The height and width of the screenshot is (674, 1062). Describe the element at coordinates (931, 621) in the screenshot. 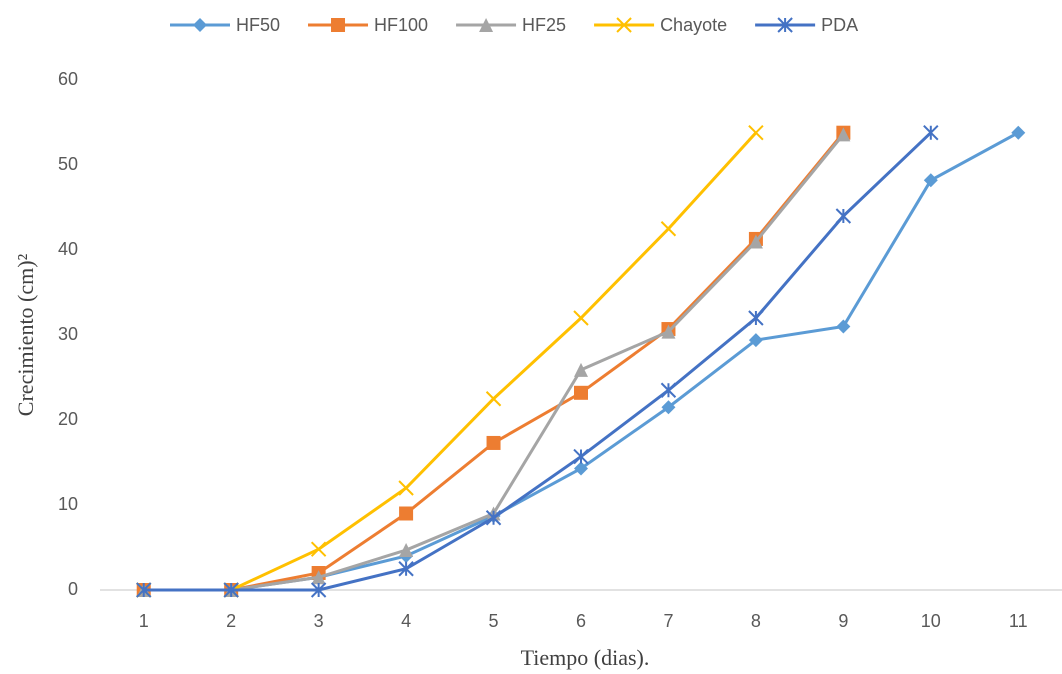

I see `x-tick-label: 10` at that location.